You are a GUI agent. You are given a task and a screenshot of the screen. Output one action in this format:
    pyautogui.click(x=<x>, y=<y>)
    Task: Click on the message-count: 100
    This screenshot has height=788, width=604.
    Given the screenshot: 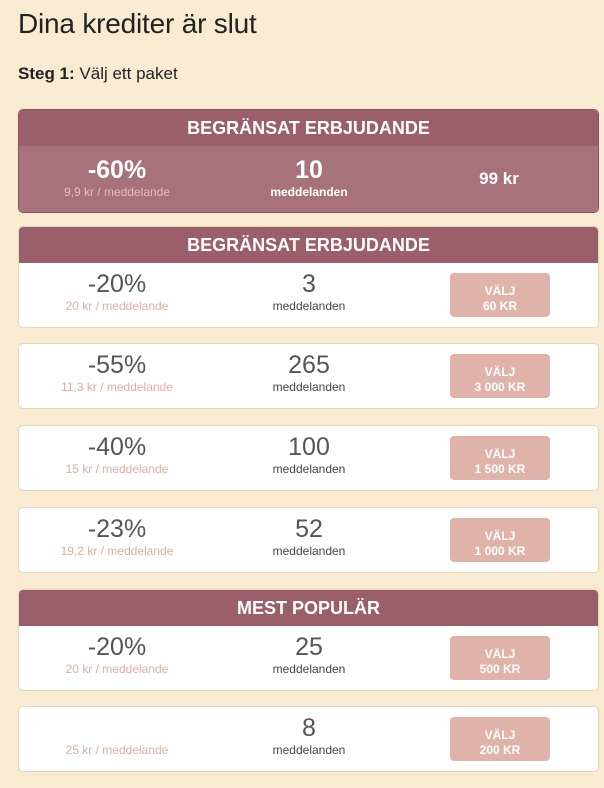 What is the action you would take?
    pyautogui.click(x=309, y=447)
    